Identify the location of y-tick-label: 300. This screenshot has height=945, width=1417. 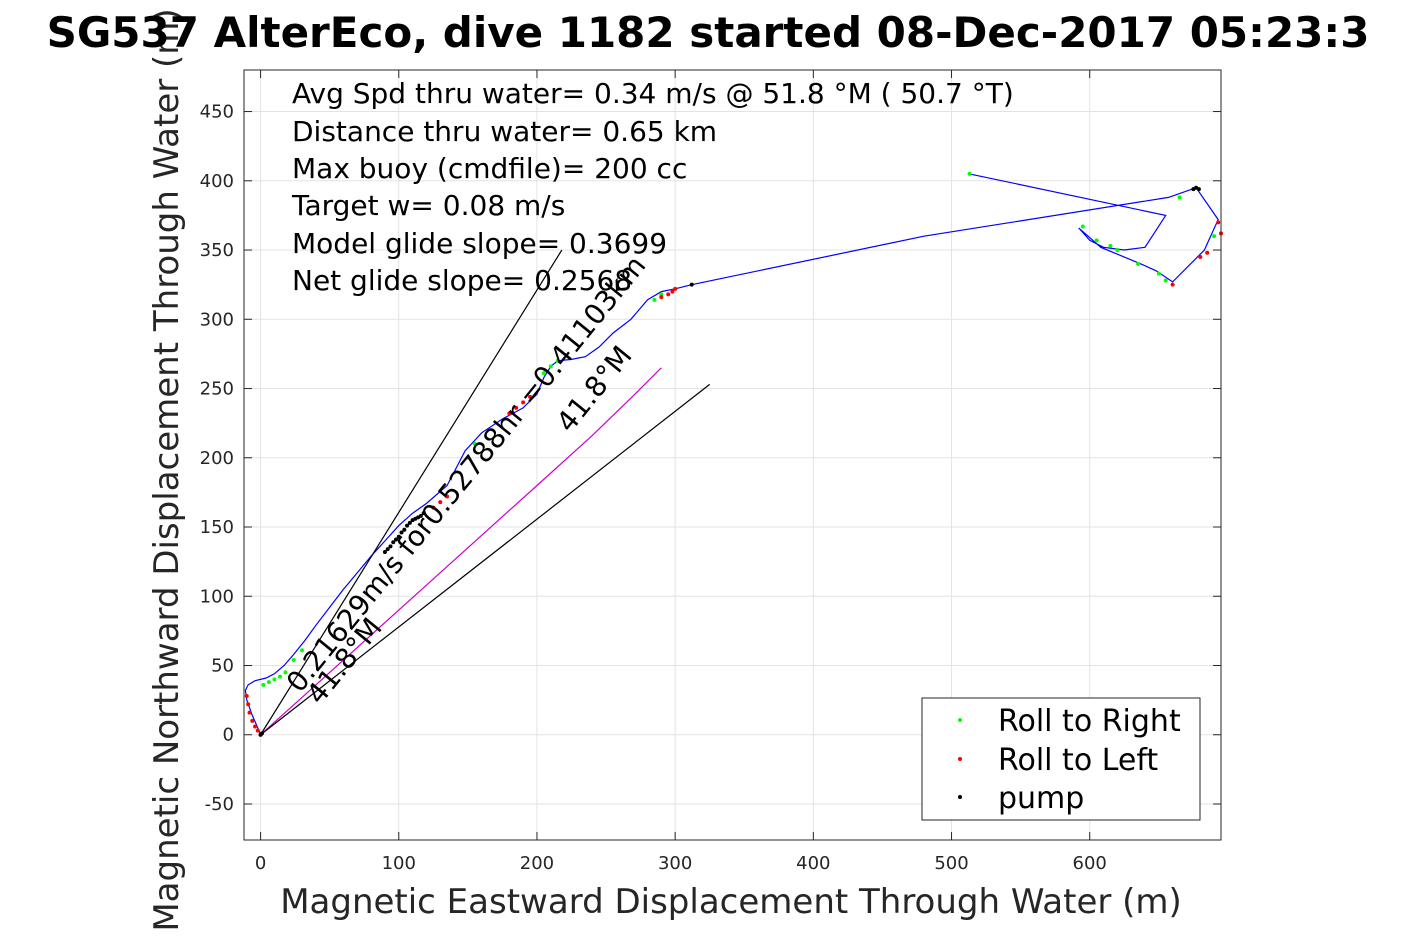
(217, 319).